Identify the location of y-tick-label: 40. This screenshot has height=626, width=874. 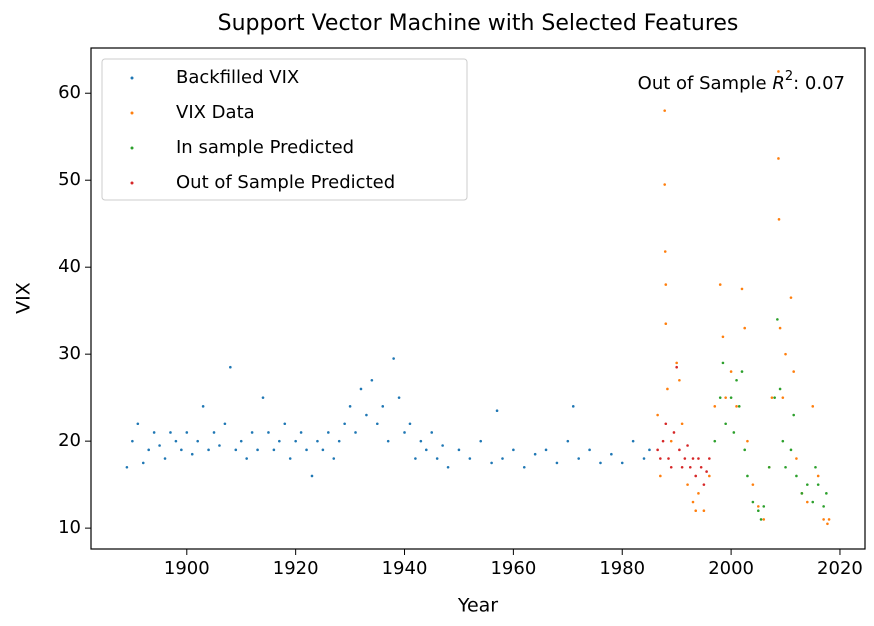
(69, 266).